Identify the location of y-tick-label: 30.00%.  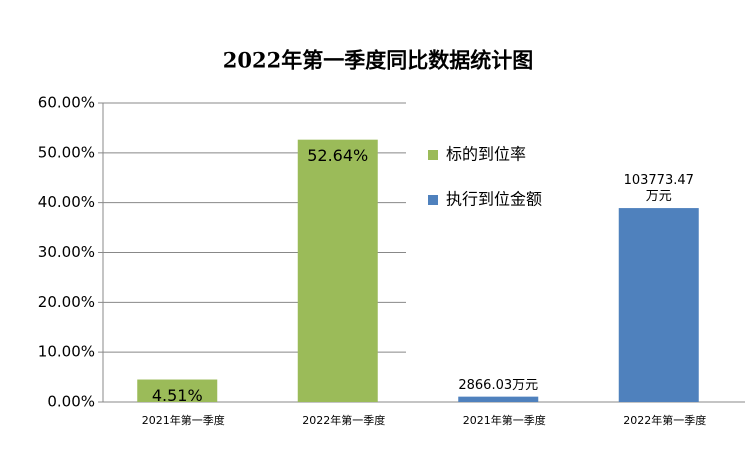
(66, 252).